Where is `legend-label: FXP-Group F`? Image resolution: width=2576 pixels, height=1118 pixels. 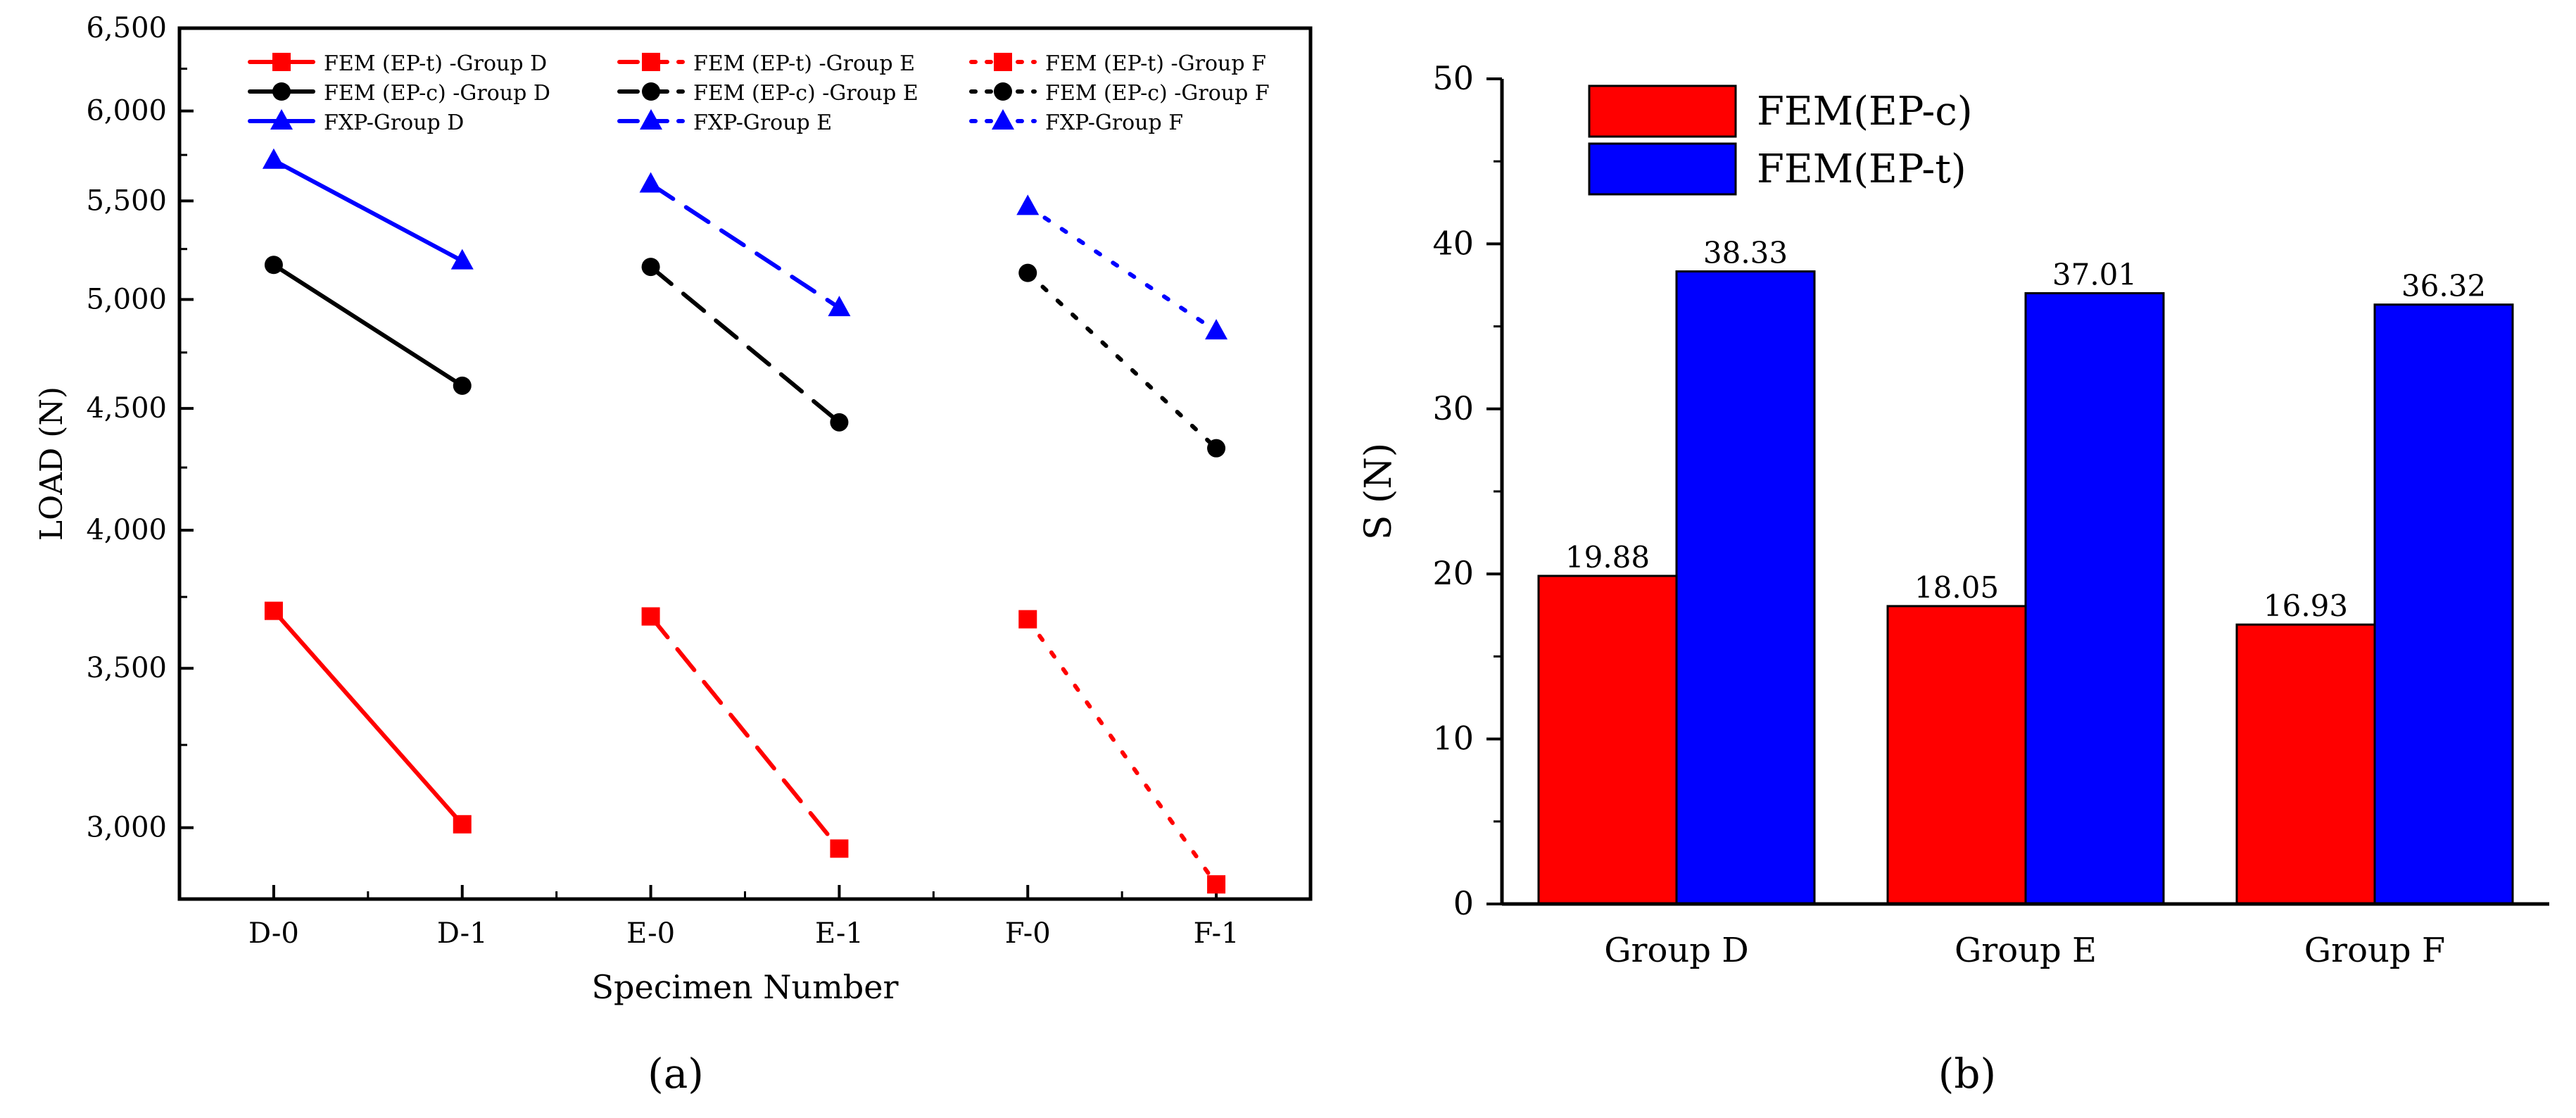 legend-label: FXP-Group F is located at coordinates (1114, 123).